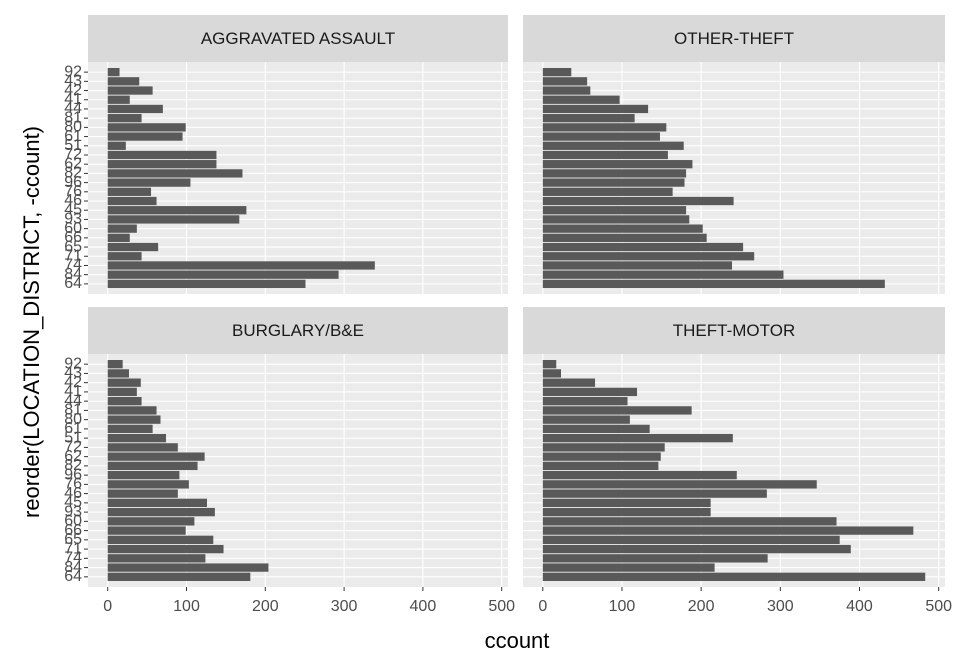 Image resolution: width=960 pixels, height=672 pixels. I want to click on y-tick-label: 44, so click(73, 108).